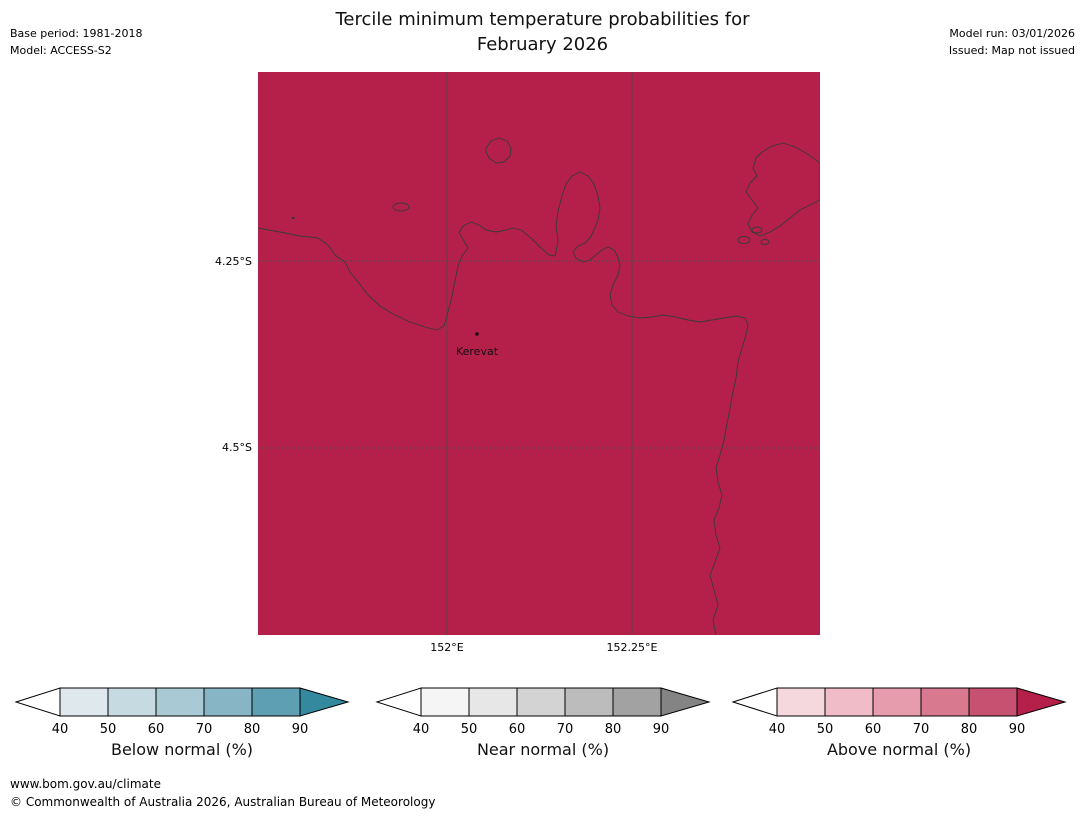 This screenshot has width=1085, height=816. Describe the element at coordinates (498, 150) in the screenshot. I see `island-watom` at that location.